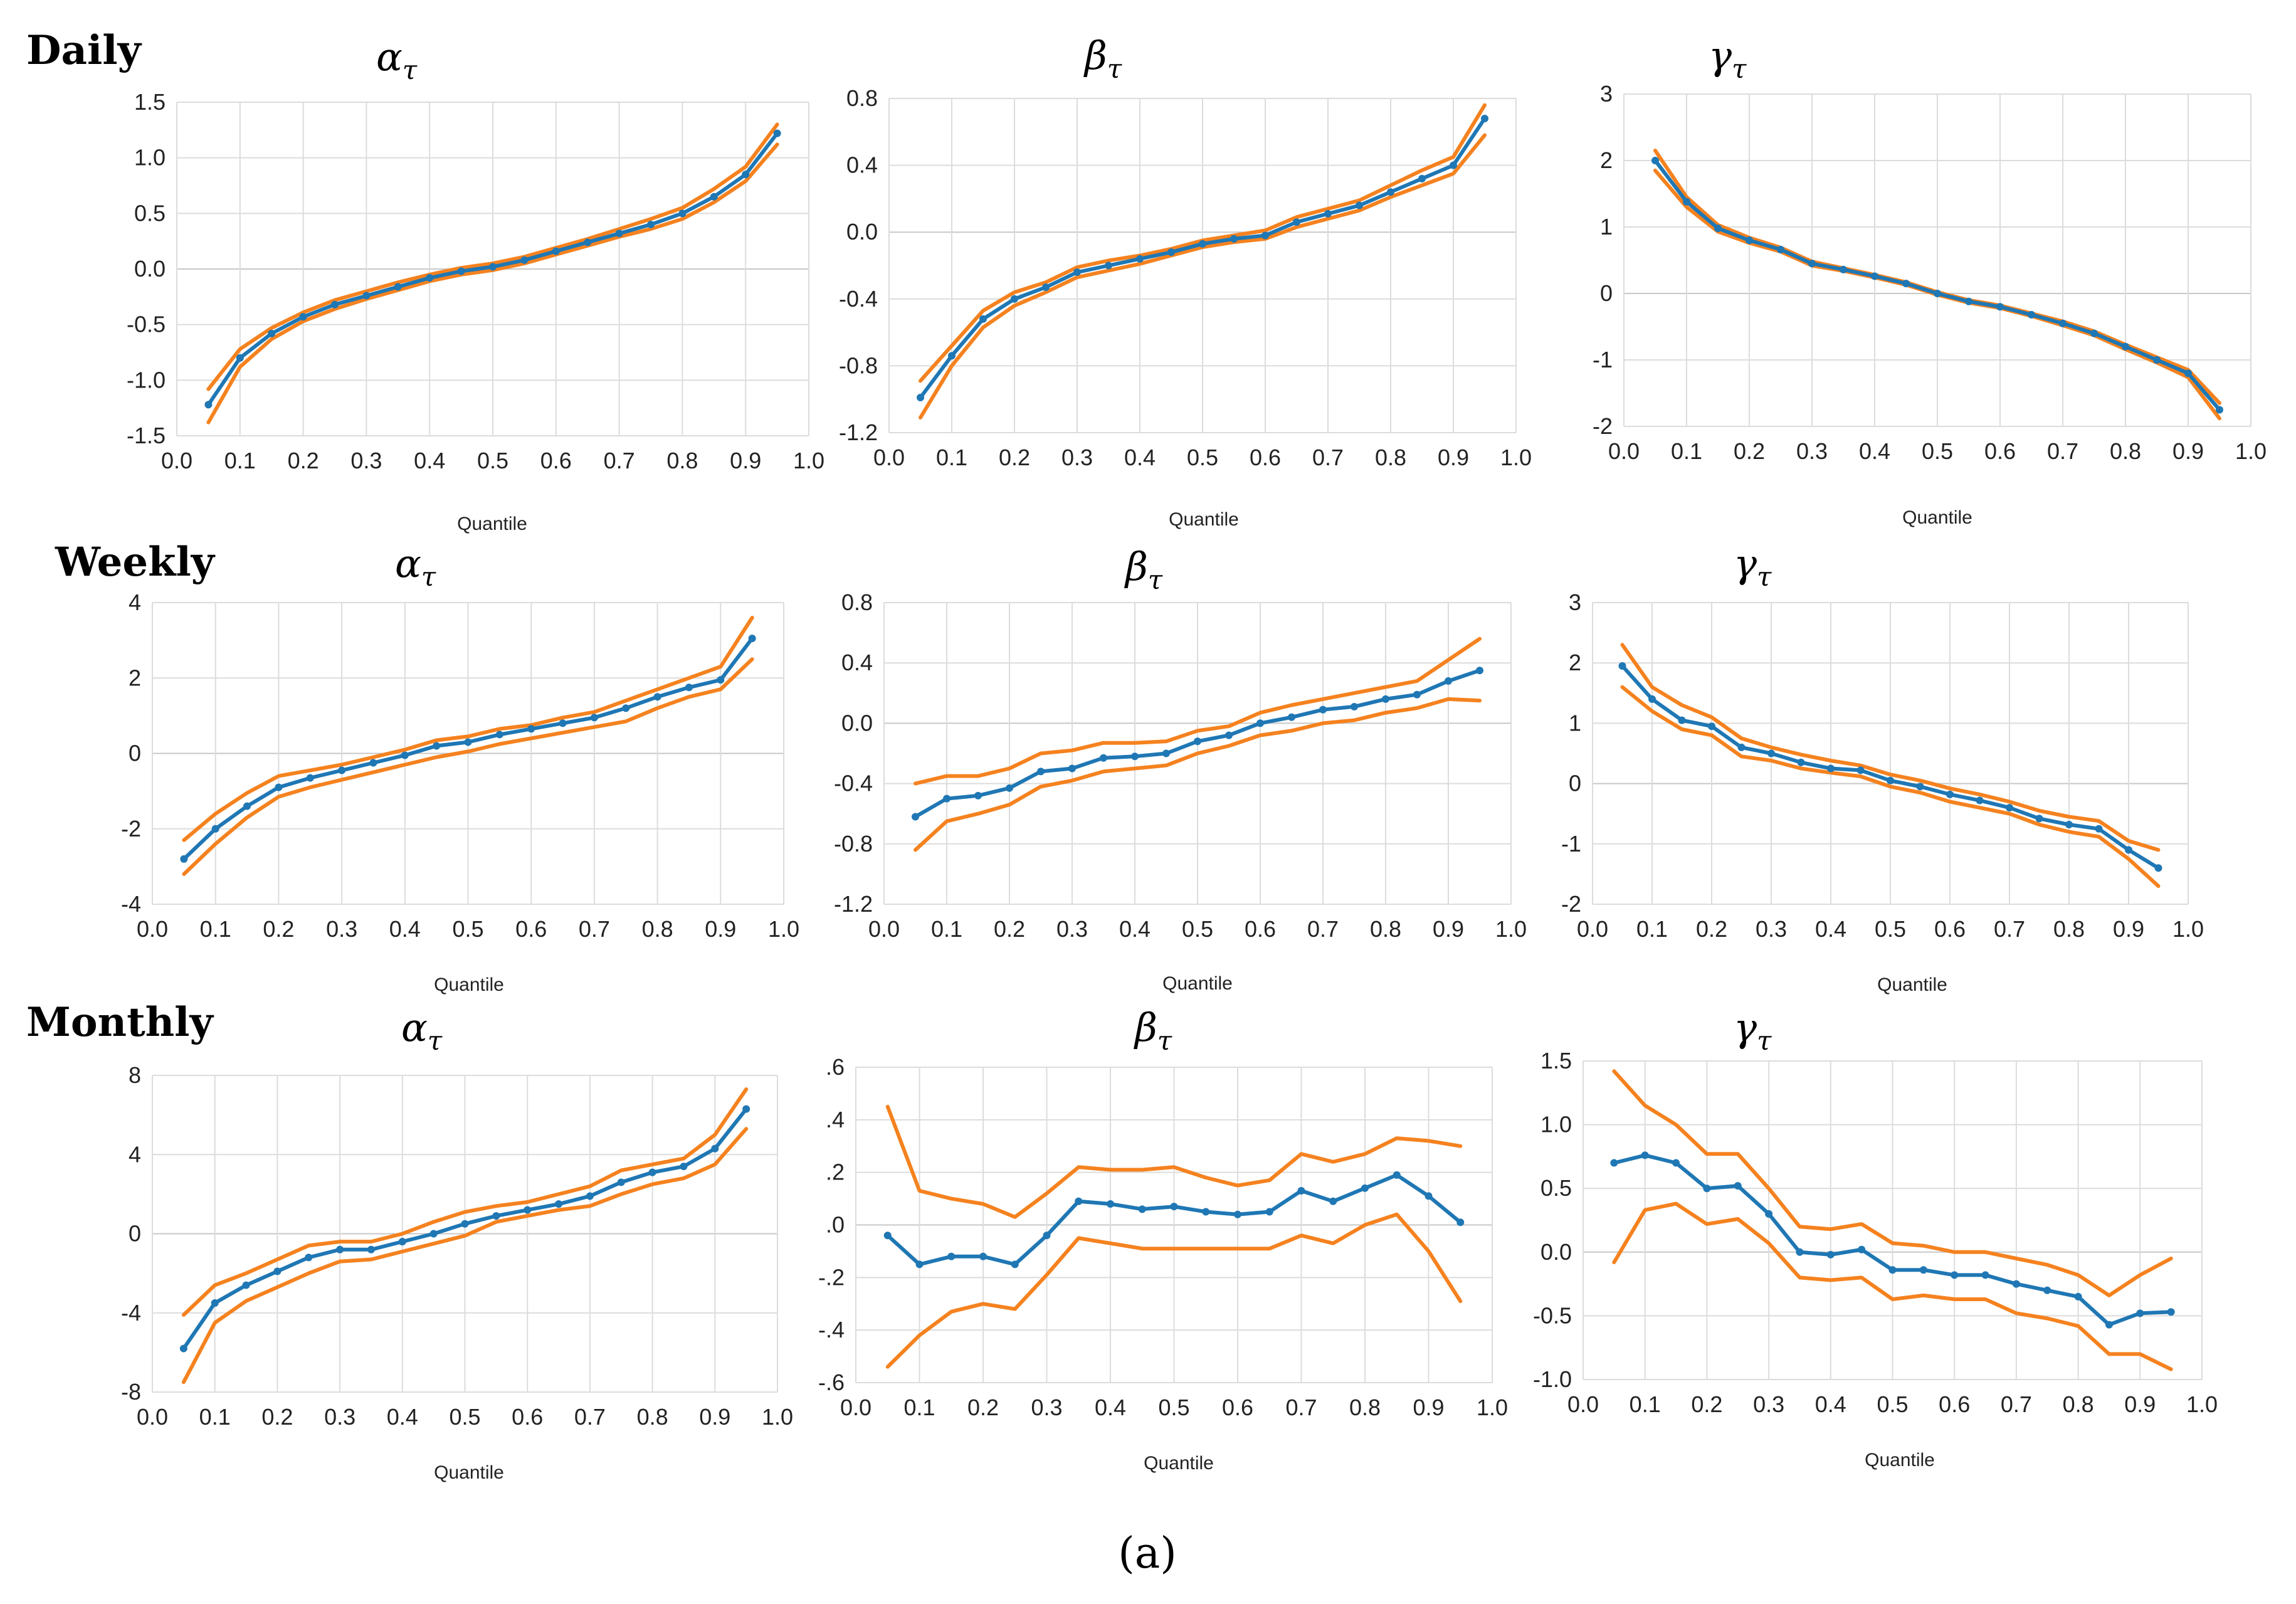  Describe the element at coordinates (1095, 55) in the screenshot. I see `panel-title-symbol: β` at that location.